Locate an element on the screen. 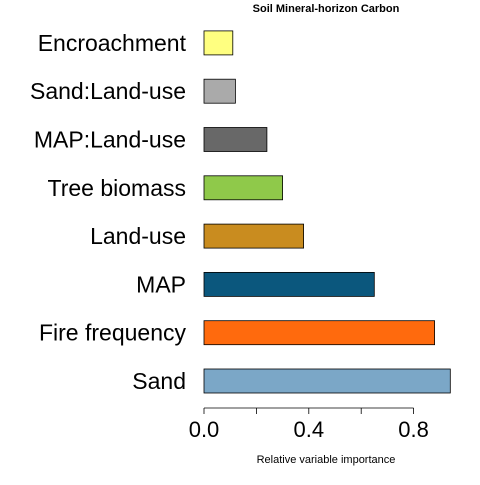  x-axis: 0.0 0.4 0.8 is located at coordinates (309, 424).